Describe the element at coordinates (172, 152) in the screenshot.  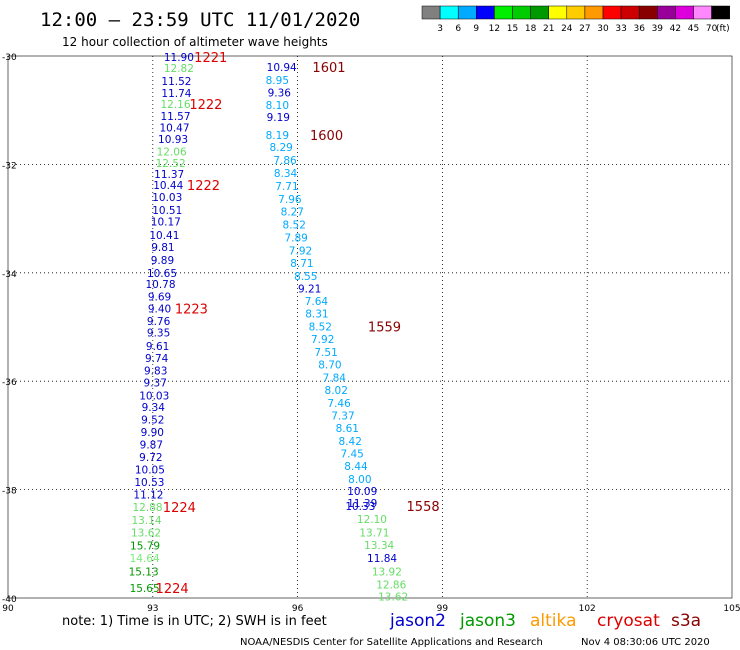
I see `data-point-label: 12.06` at that location.